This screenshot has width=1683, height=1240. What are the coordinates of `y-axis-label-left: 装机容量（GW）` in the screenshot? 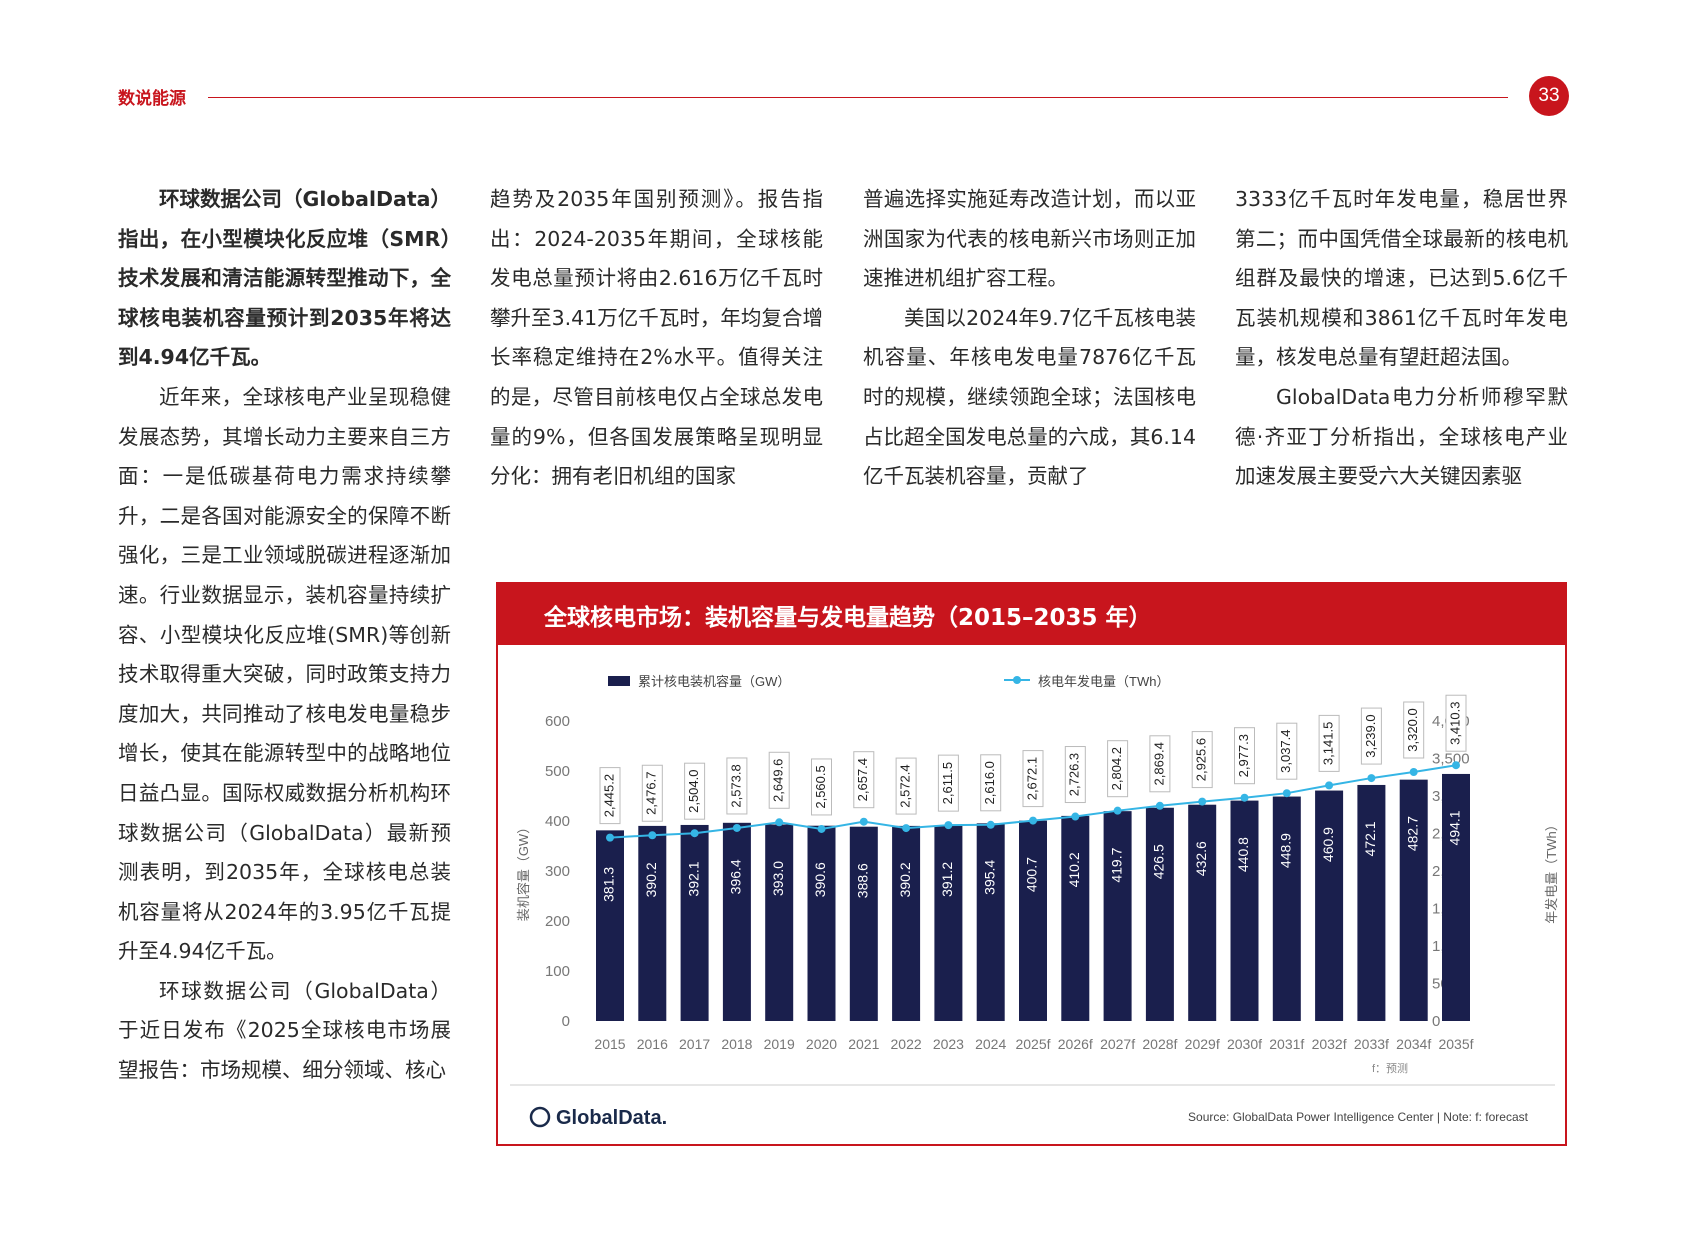 It's located at (523, 871).